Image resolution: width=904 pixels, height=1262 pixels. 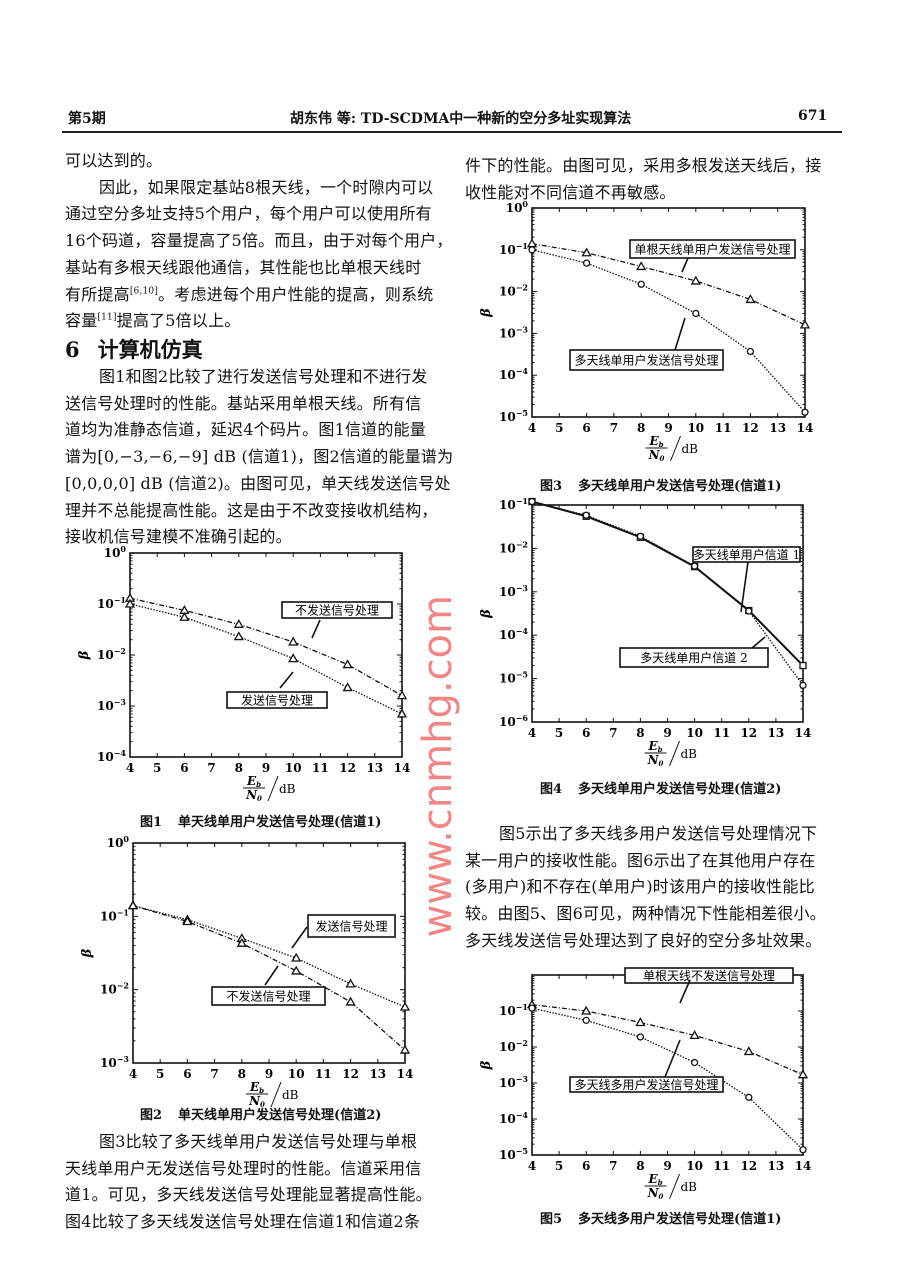 I want to click on y-tick-label: 10⁻⁶, so click(x=513, y=721).